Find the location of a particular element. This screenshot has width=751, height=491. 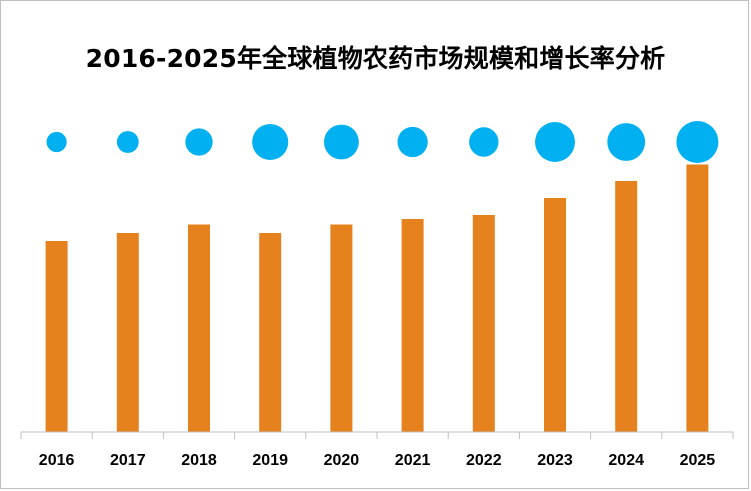

x-tick-label-2017: 2017 is located at coordinates (128, 460).